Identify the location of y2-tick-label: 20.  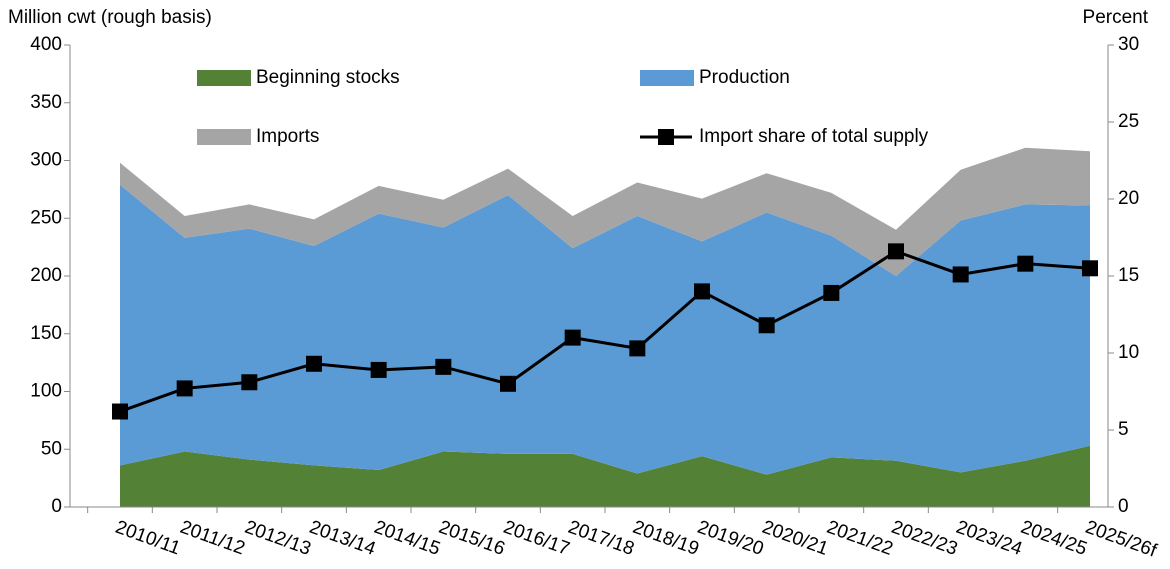
(1128, 198).